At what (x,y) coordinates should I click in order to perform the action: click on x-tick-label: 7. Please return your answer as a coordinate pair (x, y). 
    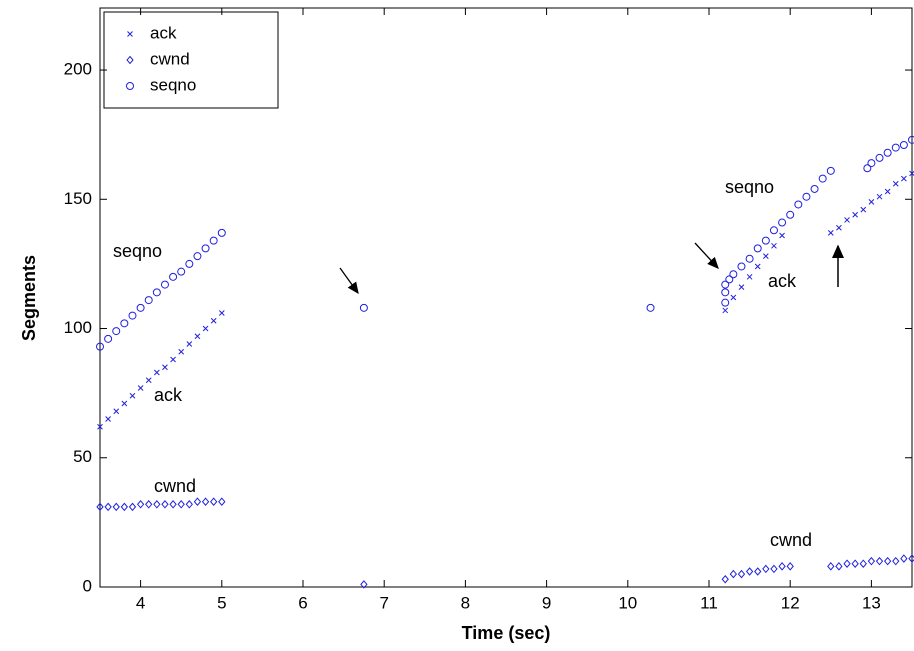
    Looking at the image, I should click on (383, 602).